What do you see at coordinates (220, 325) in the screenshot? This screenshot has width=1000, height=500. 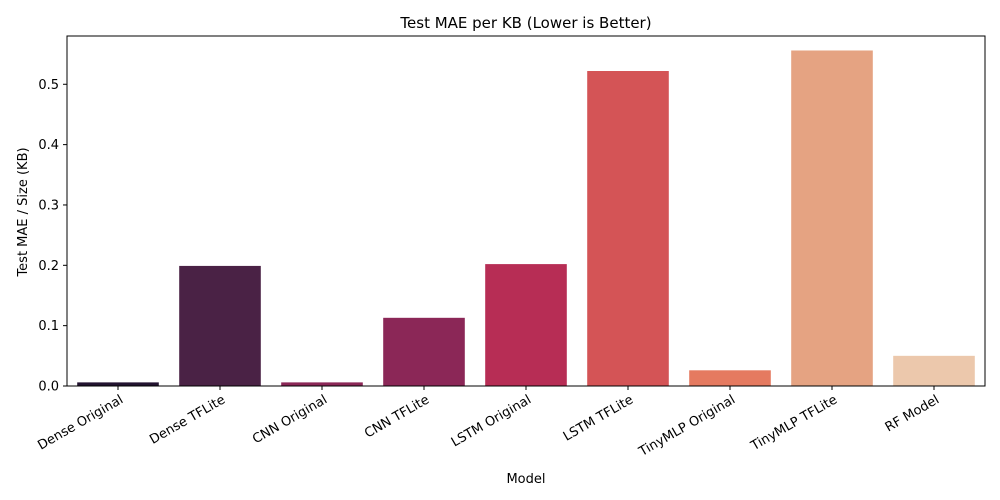 I see `bar-dense-tflite` at bounding box center [220, 325].